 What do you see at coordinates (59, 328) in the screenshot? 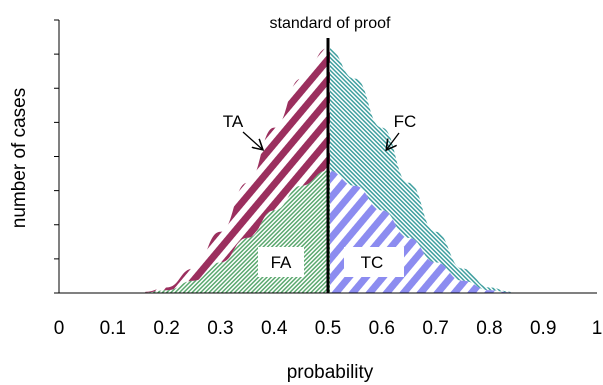
I see `x-tick-label: 0` at bounding box center [59, 328].